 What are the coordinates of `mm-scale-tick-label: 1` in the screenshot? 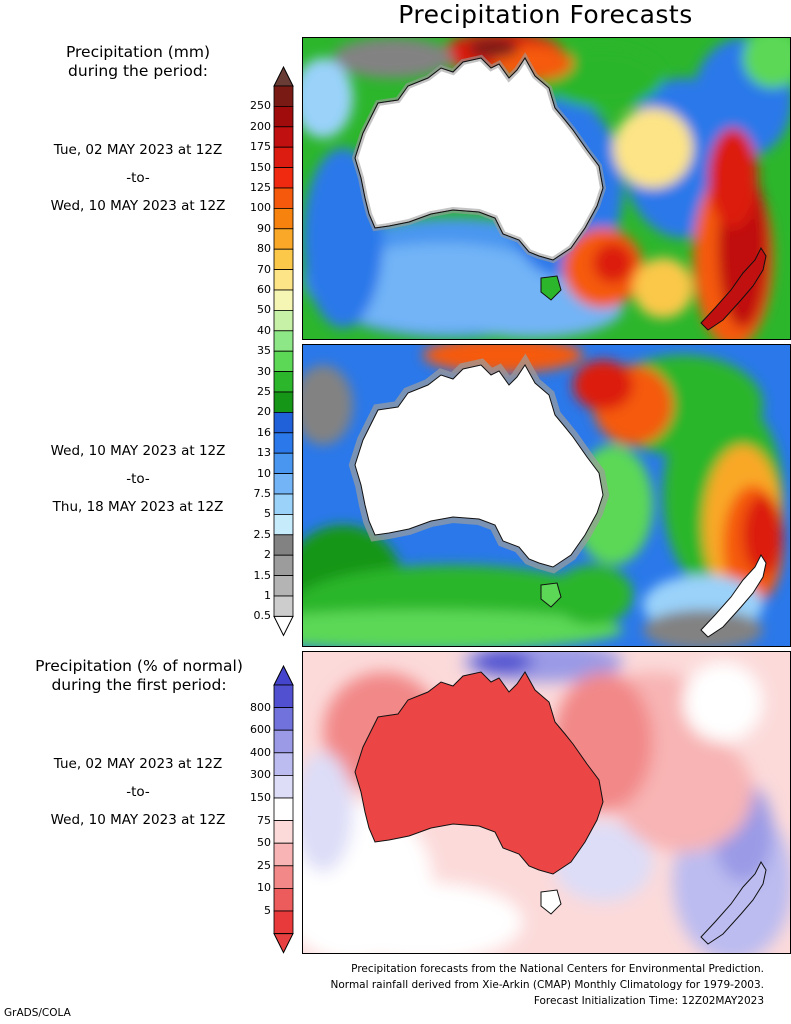 It's located at (267, 595).